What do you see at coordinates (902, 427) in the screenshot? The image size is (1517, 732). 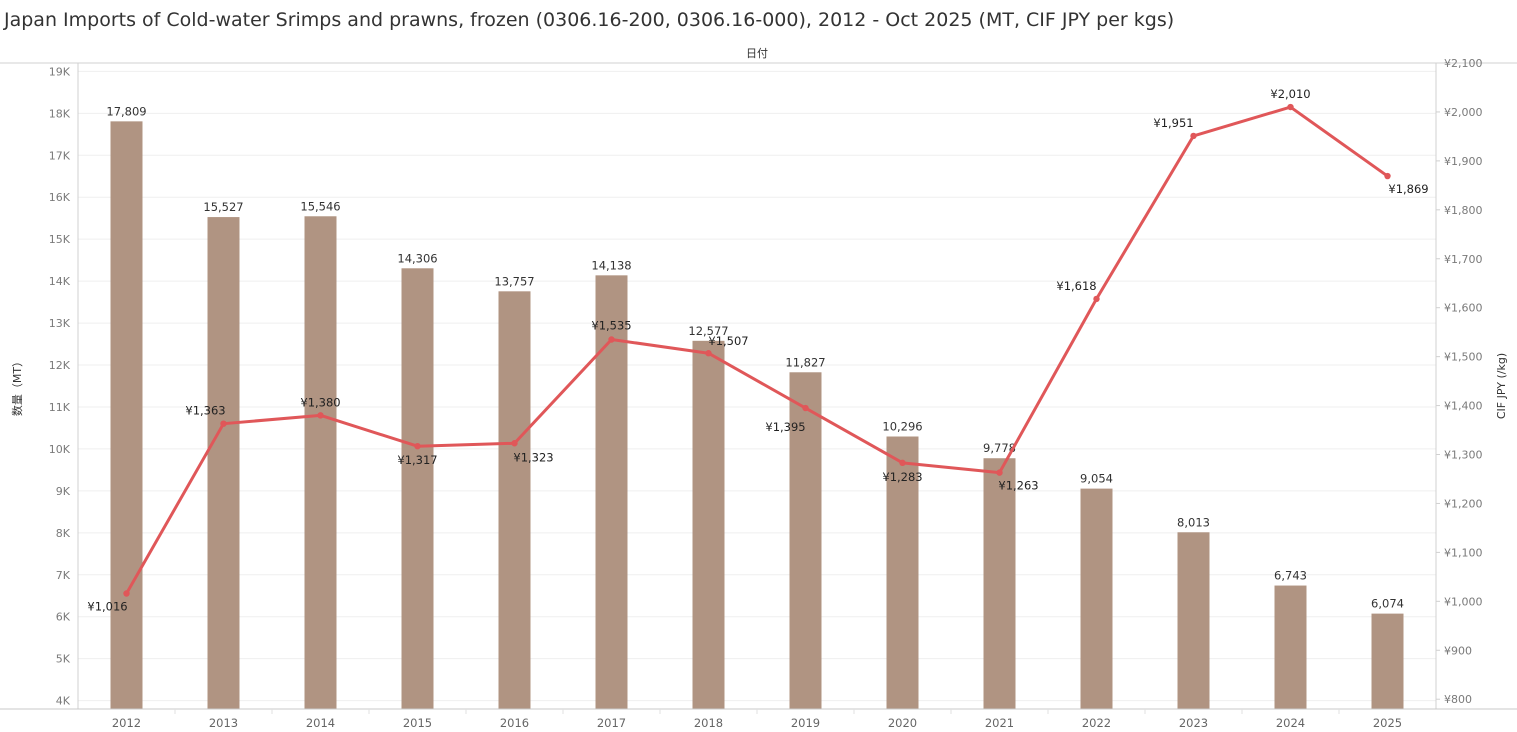 I see `bar-value-label: 10,296` at bounding box center [902, 427].